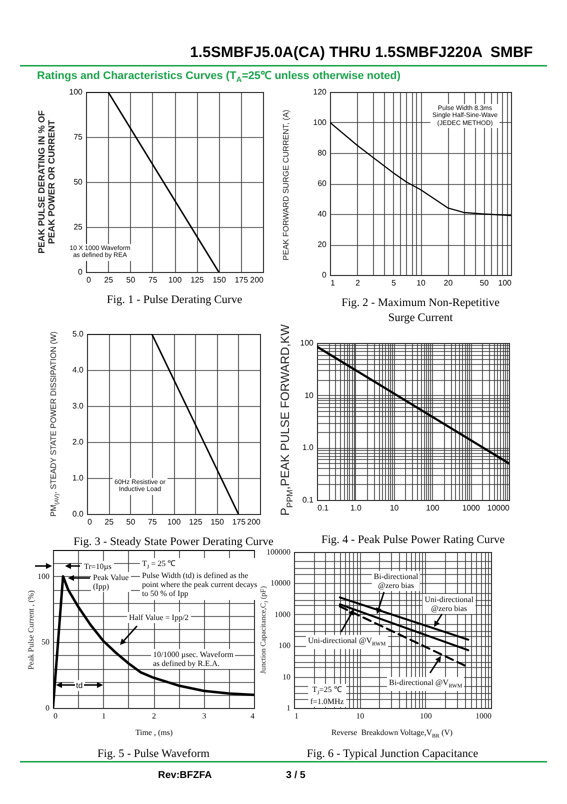 This screenshot has width=567, height=804. Describe the element at coordinates (200, 579) in the screenshot. I see `annotation: T$_{J}$ = 25 ℃ Pulse Width (td) is defined as the point where the peak current decays to 50 % of Ipp` at that location.